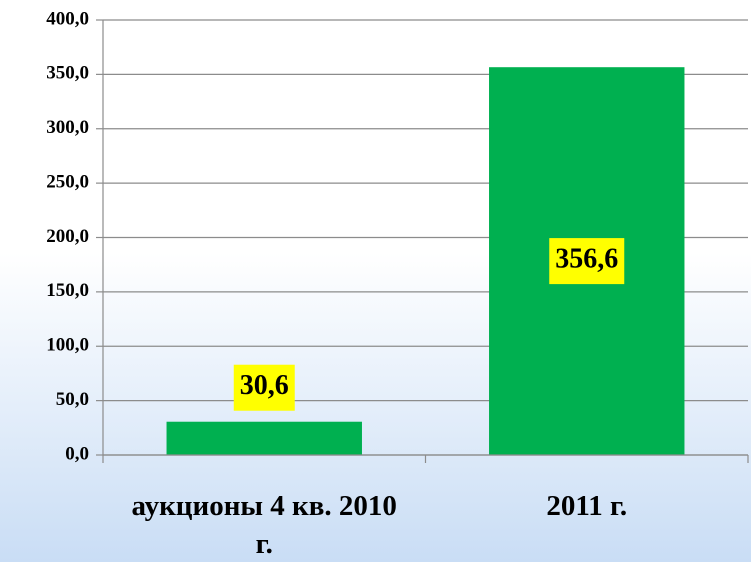  I want to click on y-tick-label: 0,0, so click(77, 453).